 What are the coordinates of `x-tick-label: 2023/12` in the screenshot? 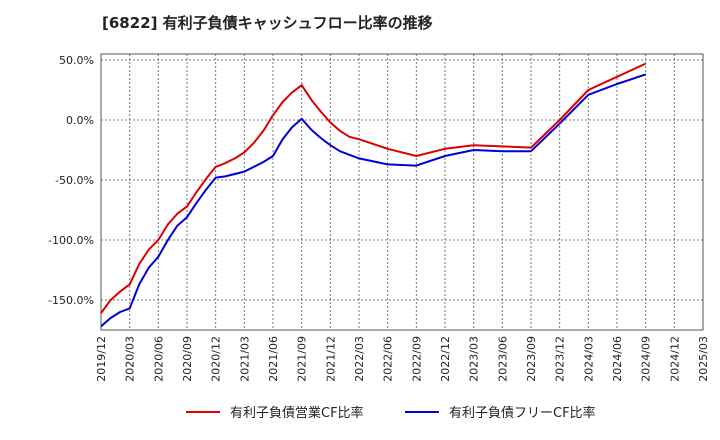 It's located at (560, 359).